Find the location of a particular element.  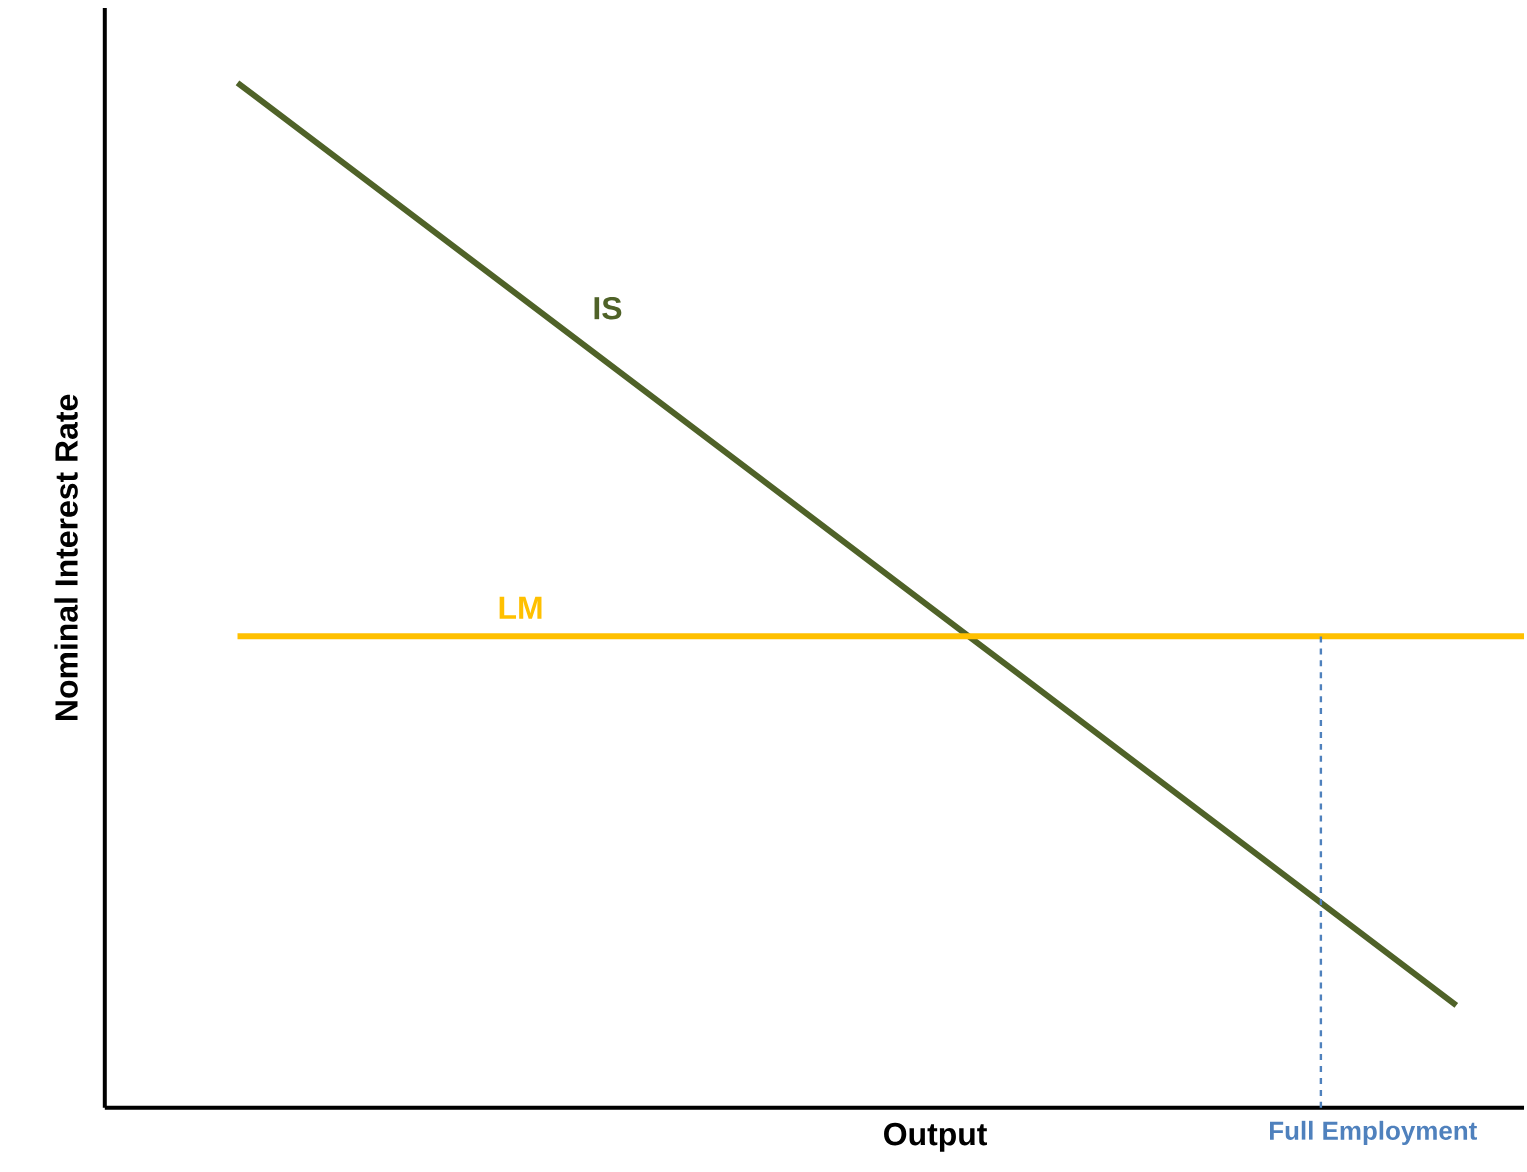

y-axis-title: Nominal Interest Rate is located at coordinates (66, 558).